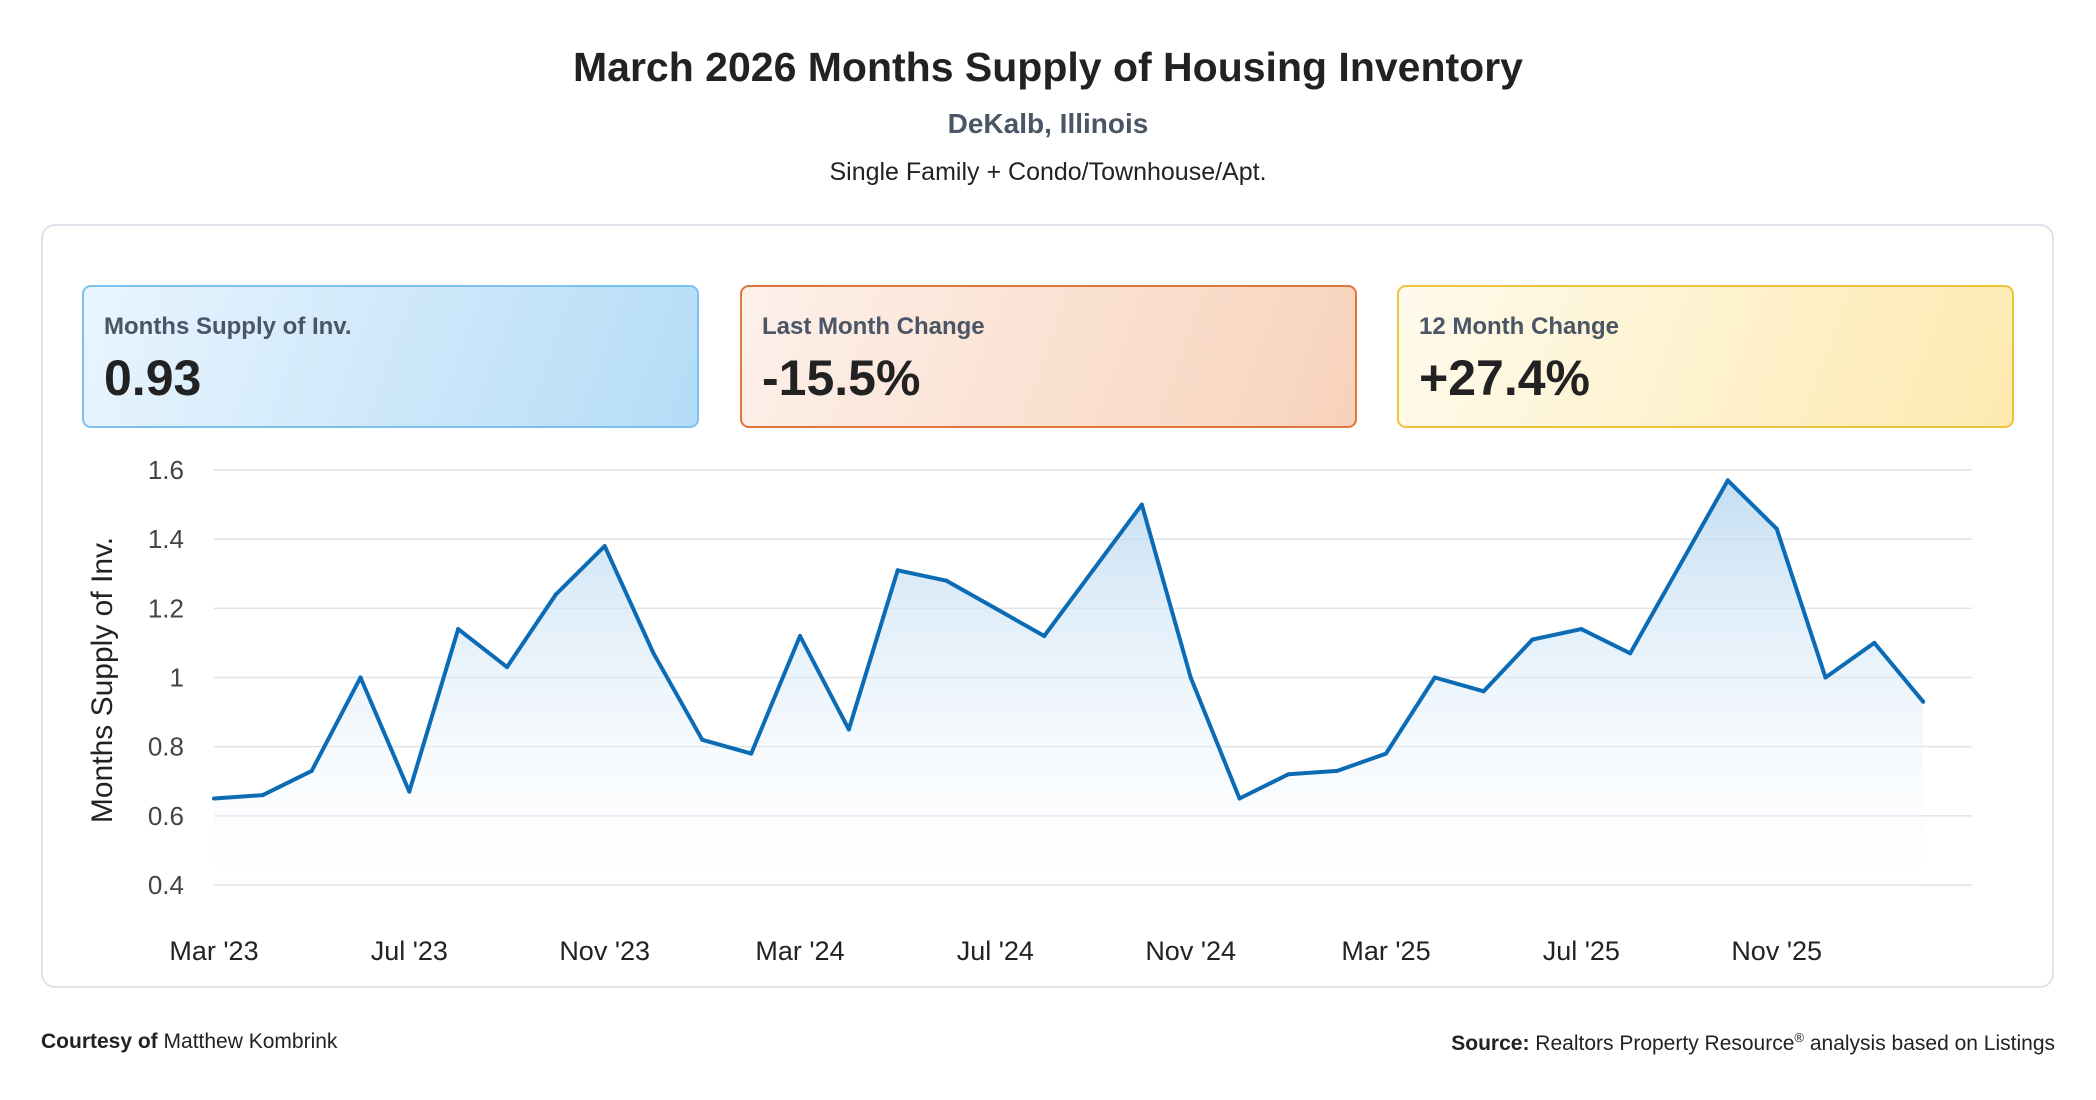 This screenshot has height=1100, width=2096. Describe the element at coordinates (228, 326) in the screenshot. I see `stat-card-label: Months Supply of Inv.` at that location.